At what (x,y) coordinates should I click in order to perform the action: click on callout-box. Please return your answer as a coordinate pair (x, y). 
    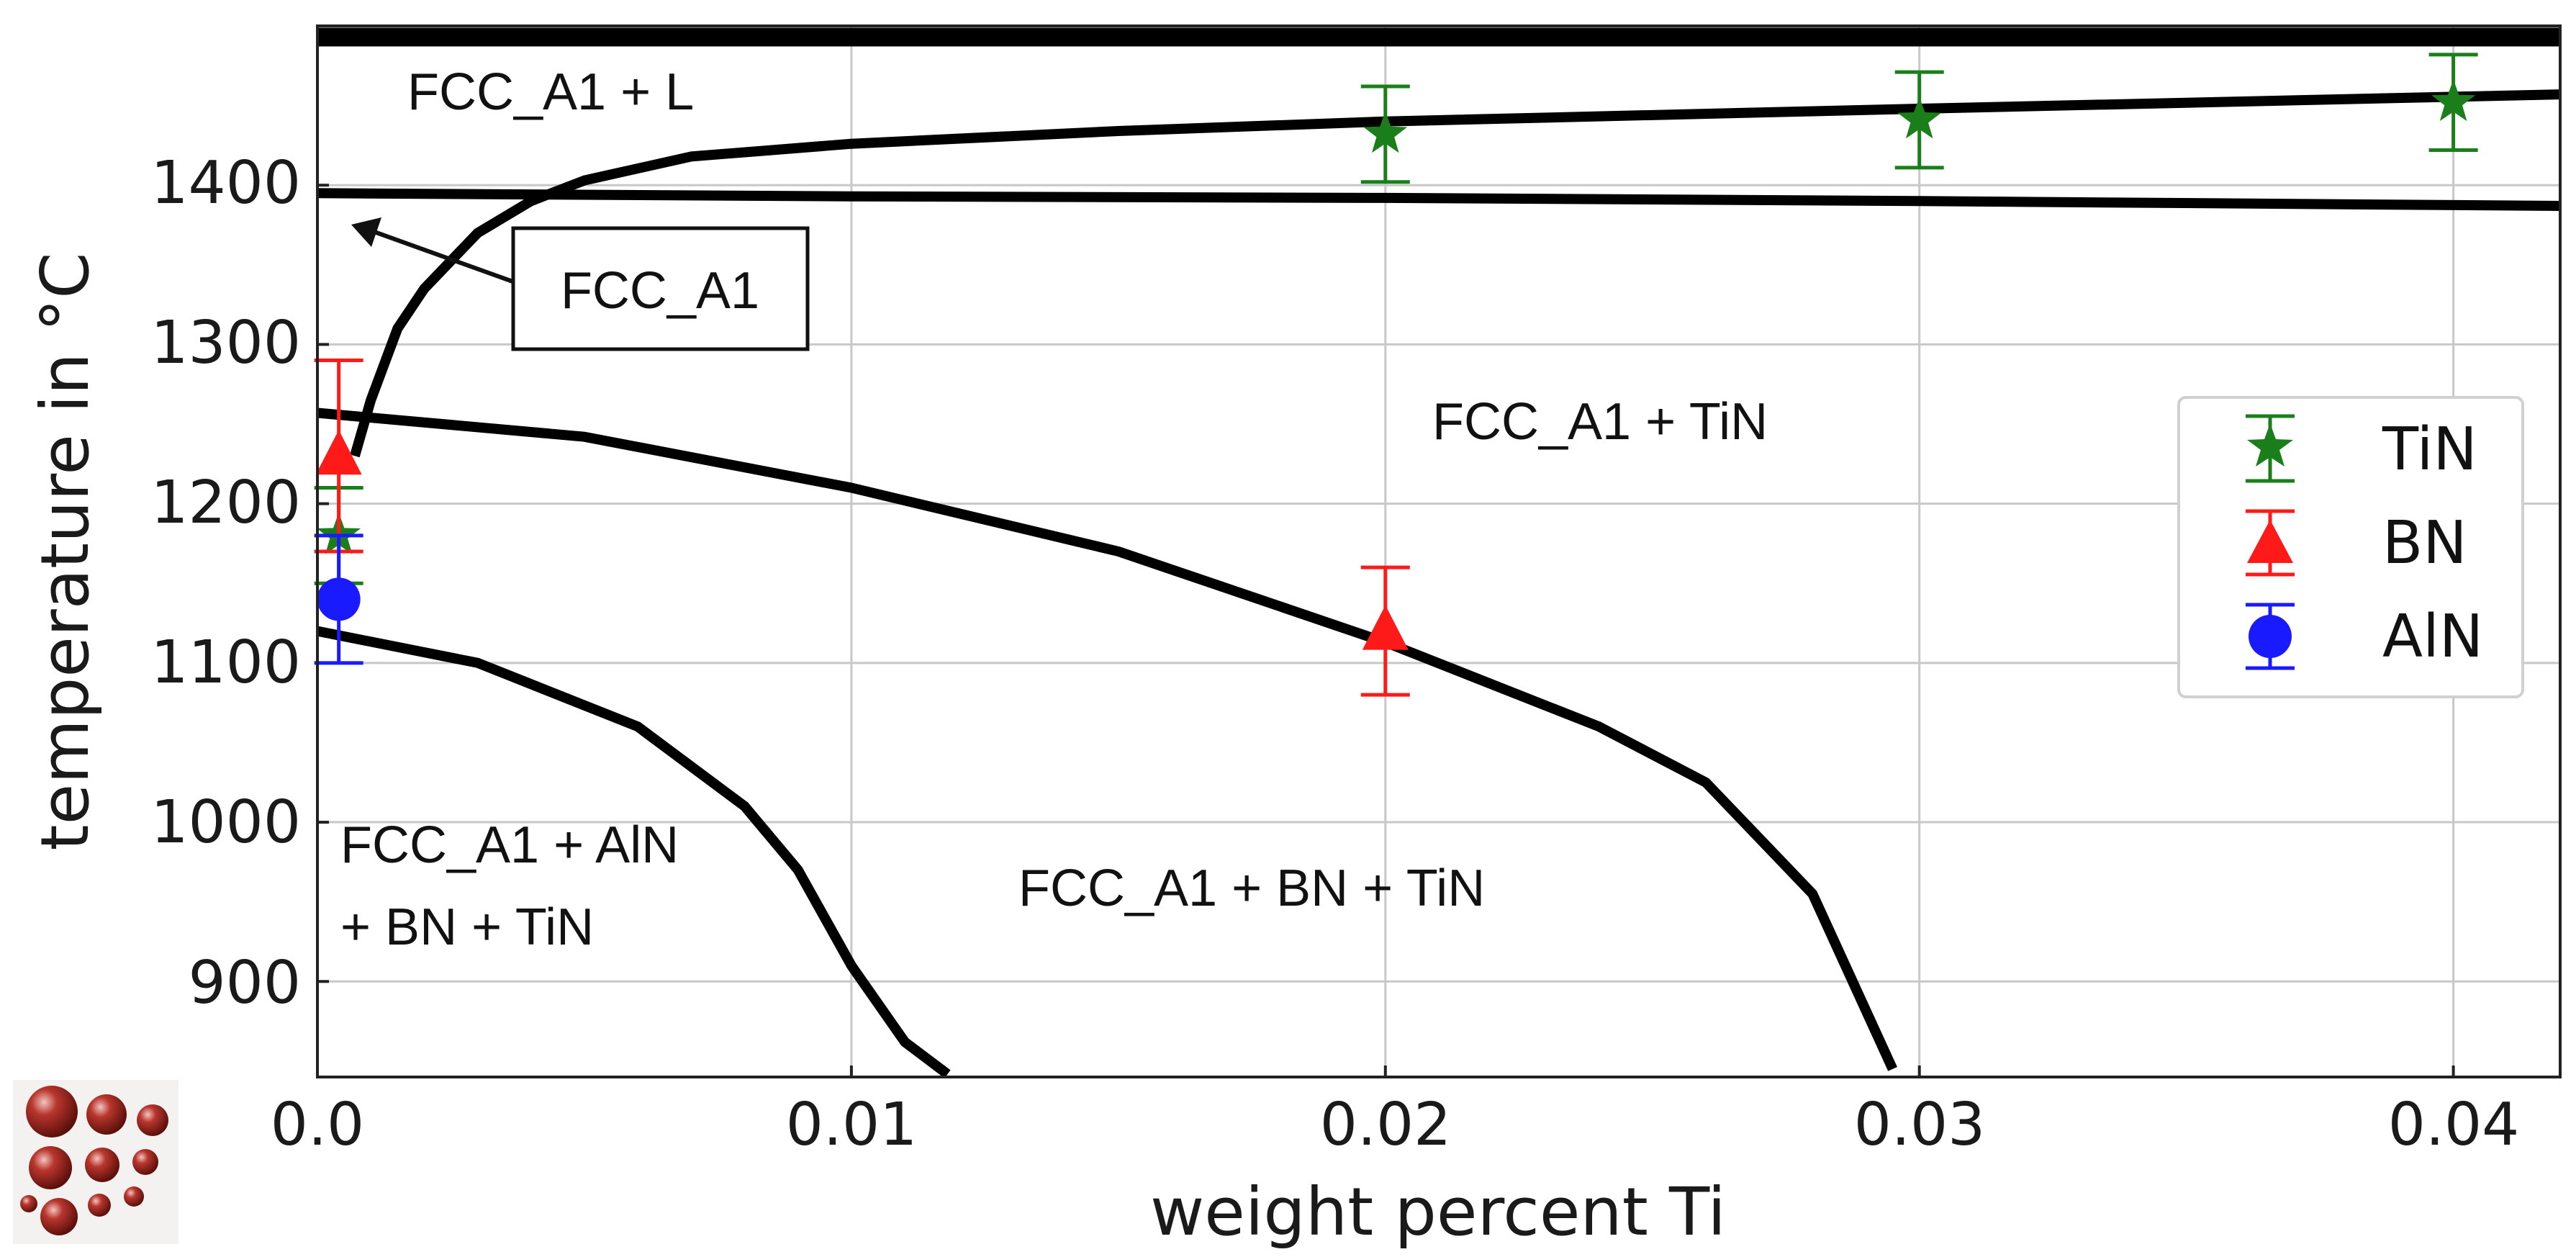
    Looking at the image, I should click on (660, 288).